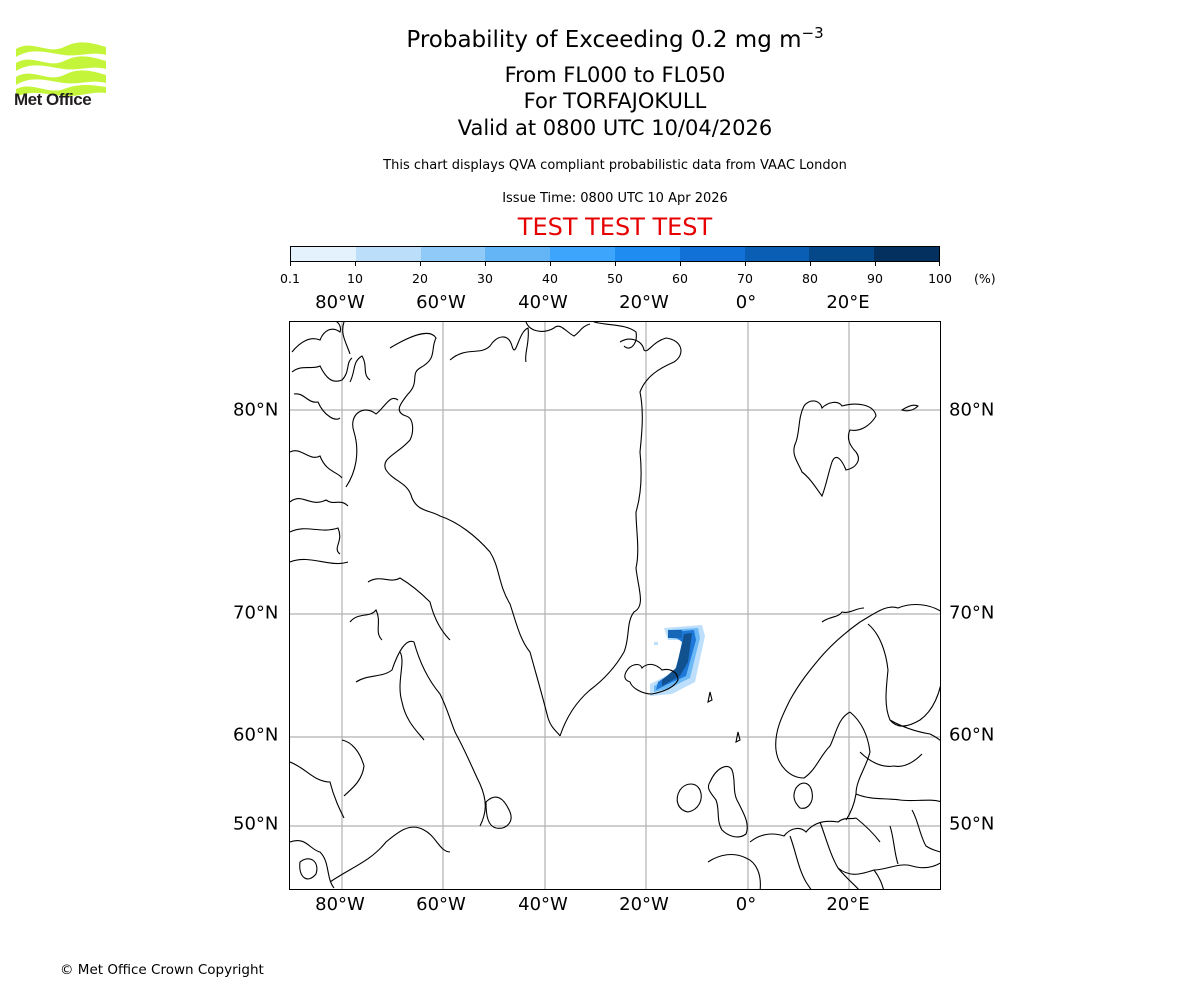 This screenshot has height=1000, width=1200. I want to click on colorbar-label: 10, so click(355, 278).